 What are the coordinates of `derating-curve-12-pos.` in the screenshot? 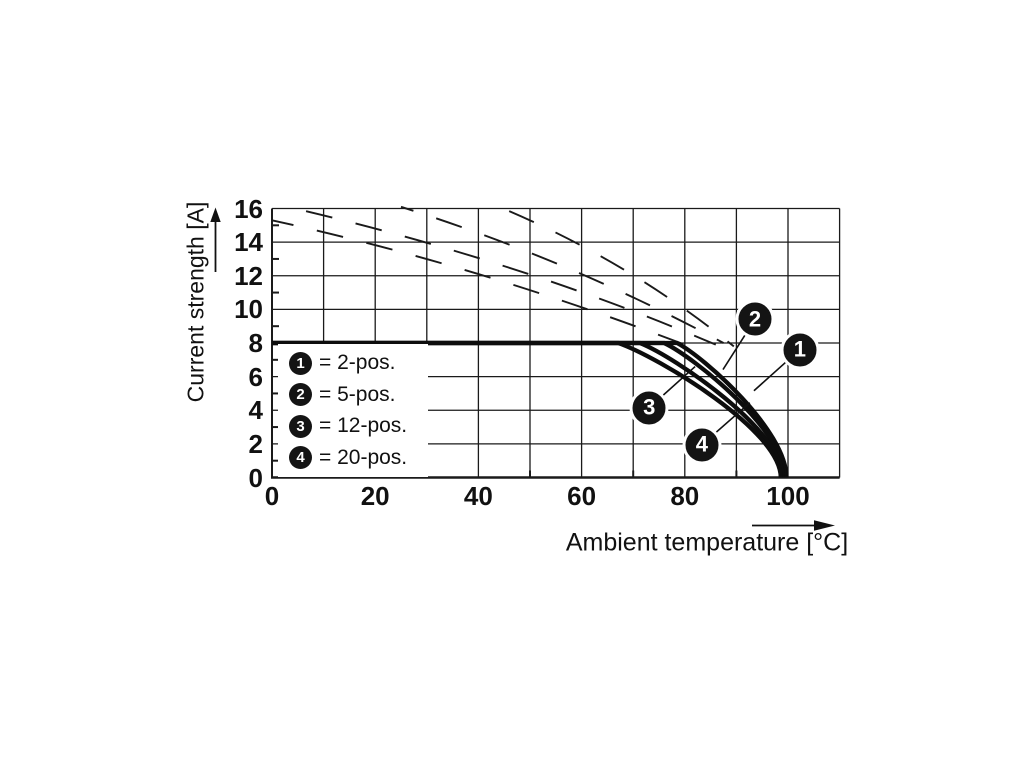 It's located at (528, 409).